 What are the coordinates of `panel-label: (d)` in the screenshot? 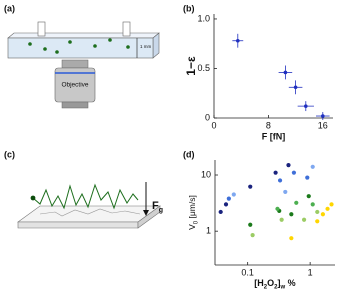 It's located at (189, 154).